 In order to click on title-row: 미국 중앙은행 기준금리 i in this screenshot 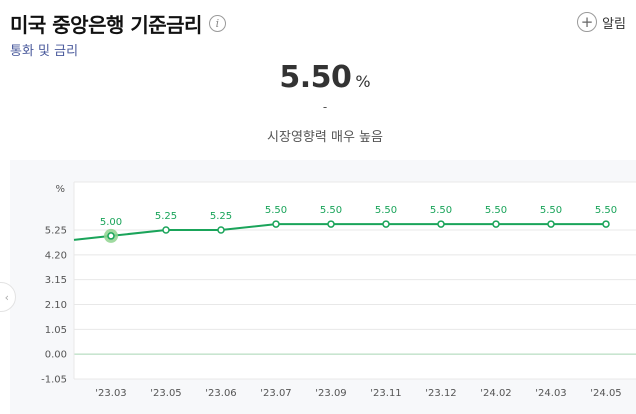, I will do `click(118, 23)`.